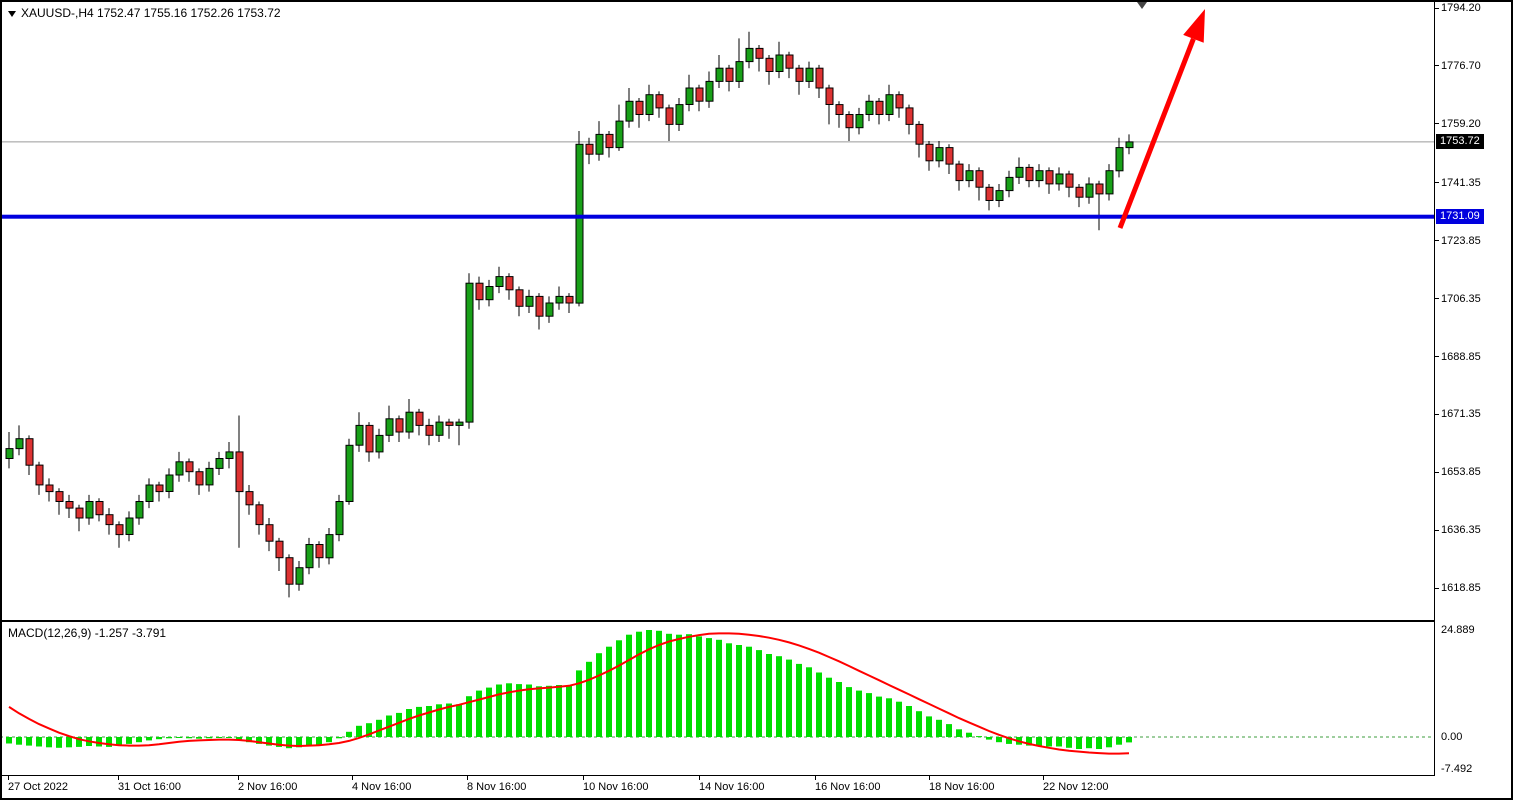 The width and height of the screenshot is (1513, 800). Describe the element at coordinates (12, 14) in the screenshot. I see `symbol-dropdown-icon` at that location.